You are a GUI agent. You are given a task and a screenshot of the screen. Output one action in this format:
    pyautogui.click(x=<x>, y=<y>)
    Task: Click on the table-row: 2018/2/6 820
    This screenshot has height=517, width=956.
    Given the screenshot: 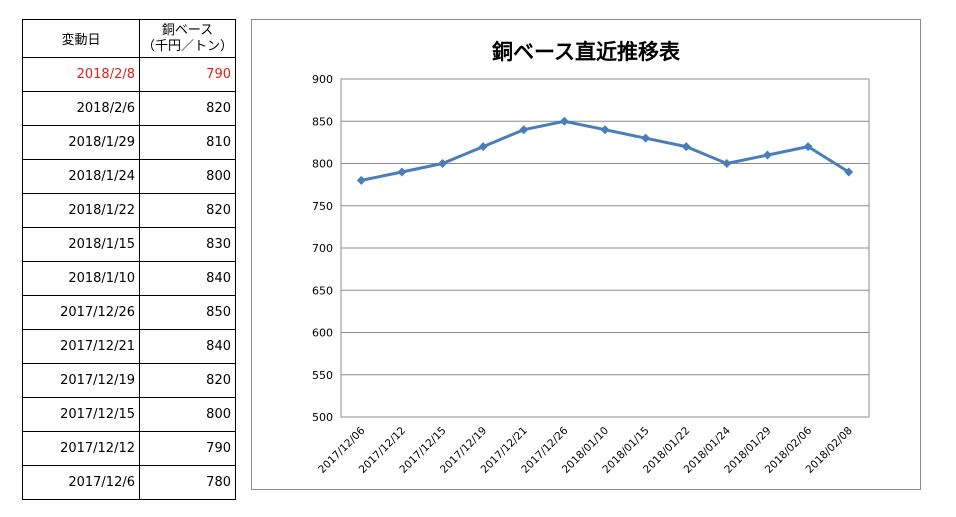 What is the action you would take?
    pyautogui.click(x=129, y=108)
    